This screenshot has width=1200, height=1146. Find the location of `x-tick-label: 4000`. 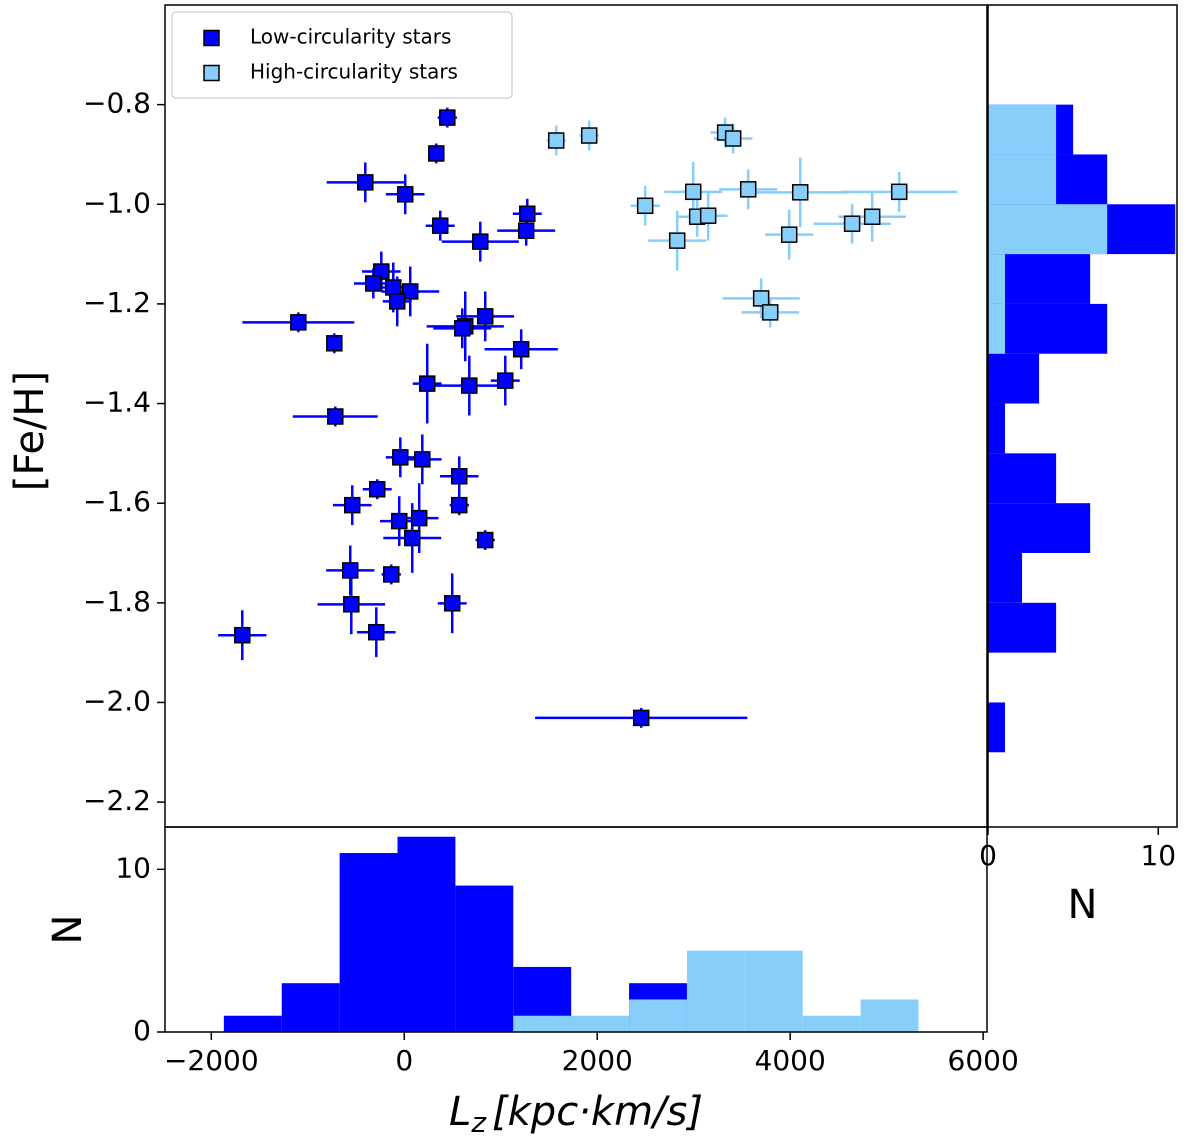

x-tick-label: 4000 is located at coordinates (790, 1060).